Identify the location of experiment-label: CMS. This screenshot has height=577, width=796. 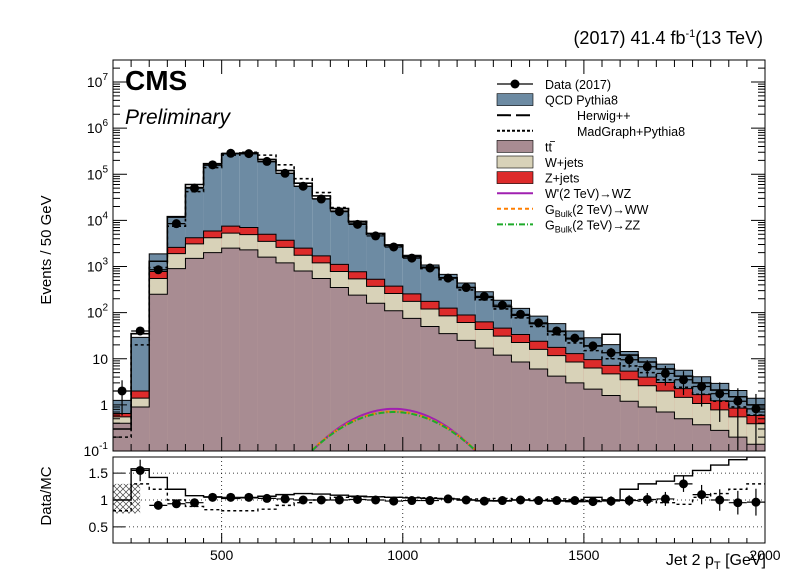
(156, 80).